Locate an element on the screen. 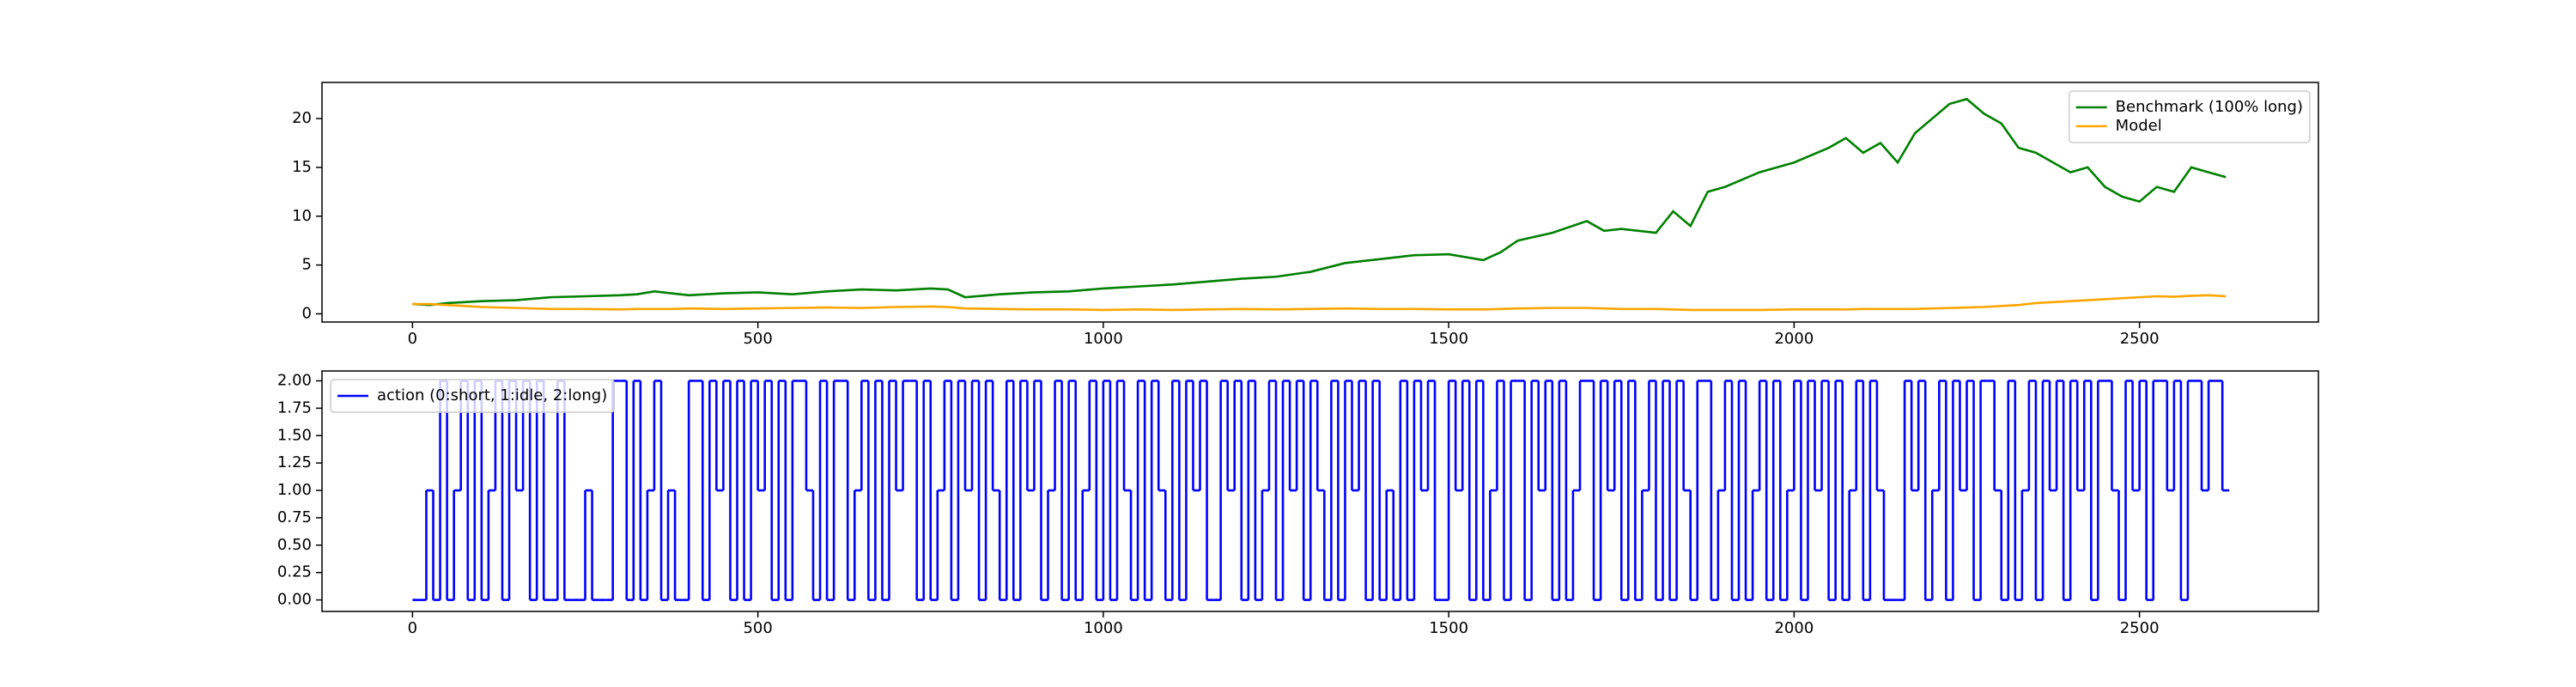  y-tick-label: 20 is located at coordinates (302, 118).